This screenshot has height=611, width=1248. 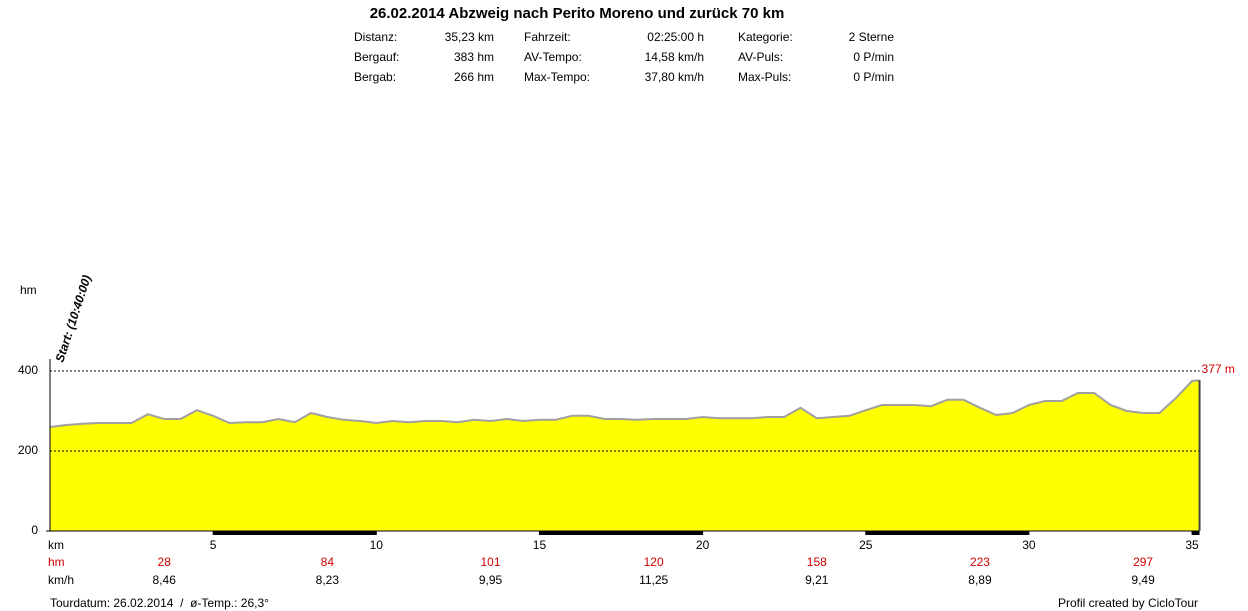 What do you see at coordinates (491, 580) in the screenshot?
I see `segment-speed: 9,95` at bounding box center [491, 580].